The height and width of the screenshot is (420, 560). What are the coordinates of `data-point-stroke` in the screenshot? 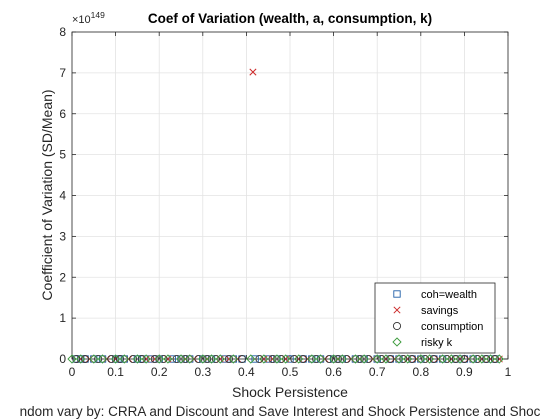 It's located at (253, 72).